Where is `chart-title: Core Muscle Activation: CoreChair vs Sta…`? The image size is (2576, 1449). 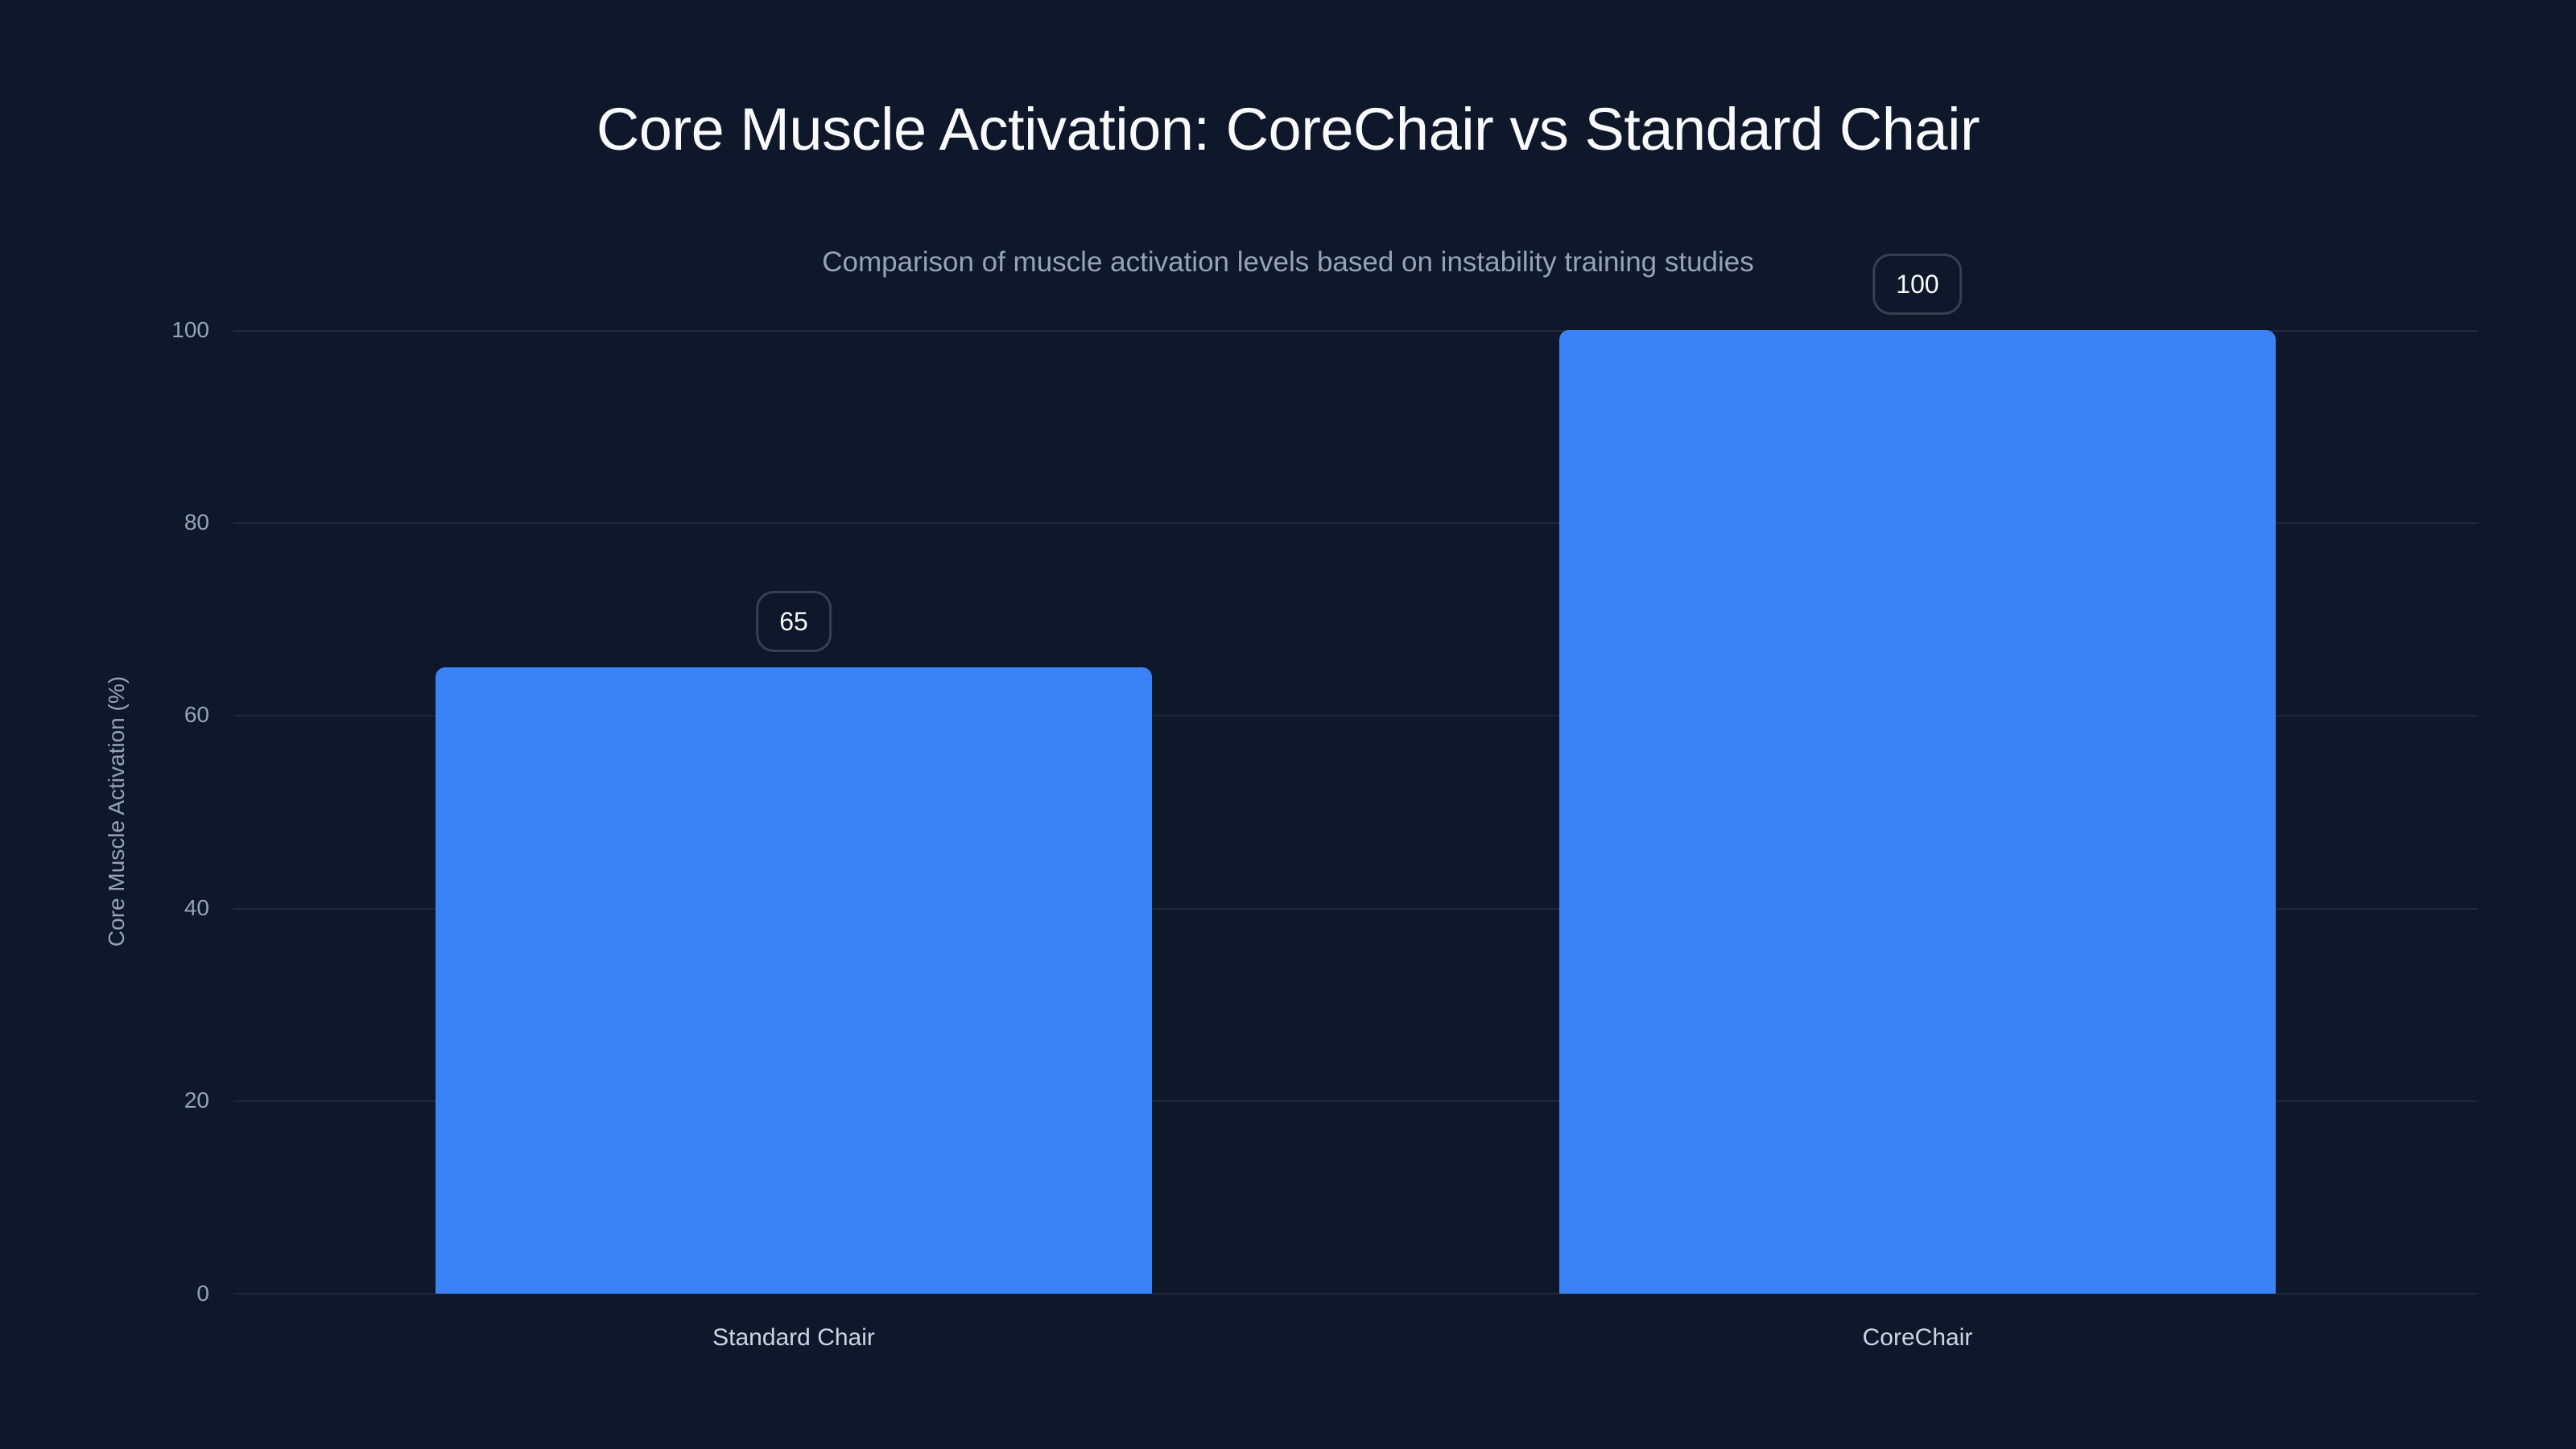
chart-title: Core Muscle Activation: CoreChair vs Sta… is located at coordinates (1288, 129).